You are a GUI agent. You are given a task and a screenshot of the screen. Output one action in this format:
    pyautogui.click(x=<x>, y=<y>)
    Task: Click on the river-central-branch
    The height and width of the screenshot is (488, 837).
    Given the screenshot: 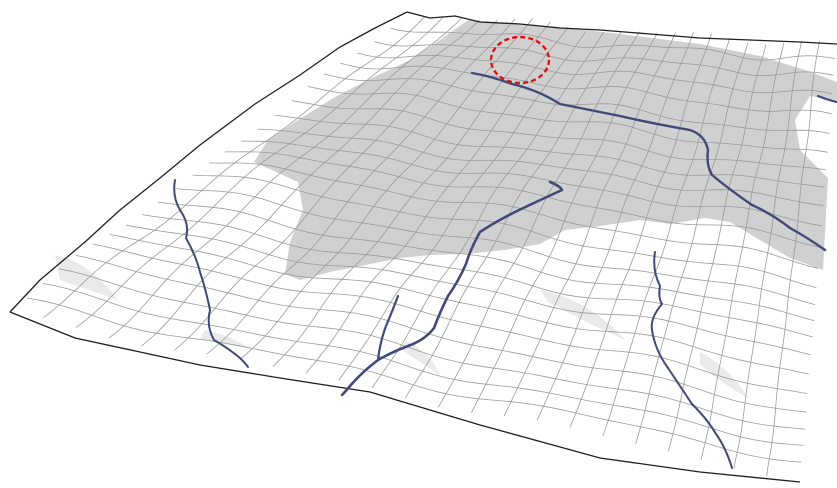 What is the action you would take?
    pyautogui.click(x=388, y=328)
    